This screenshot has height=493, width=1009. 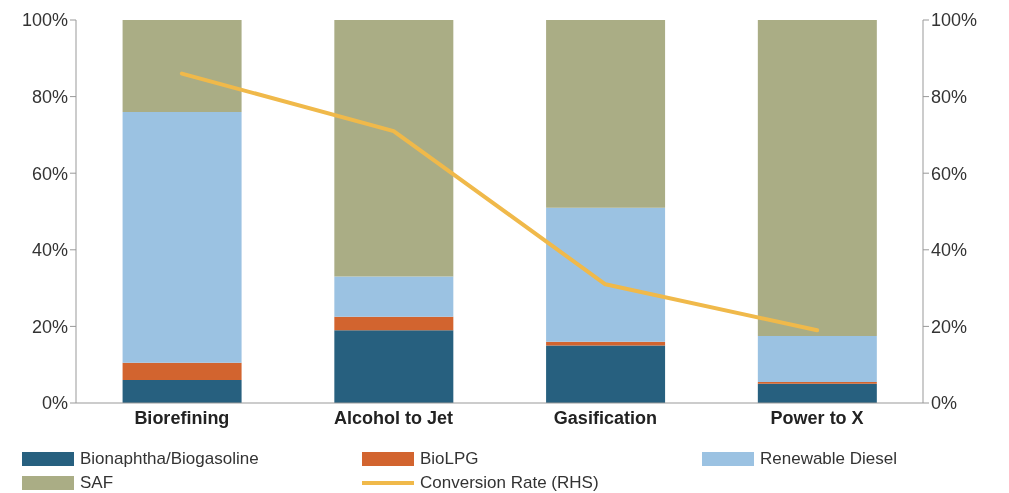 What do you see at coordinates (97, 483) in the screenshot?
I see `legend-label: SAF` at bounding box center [97, 483].